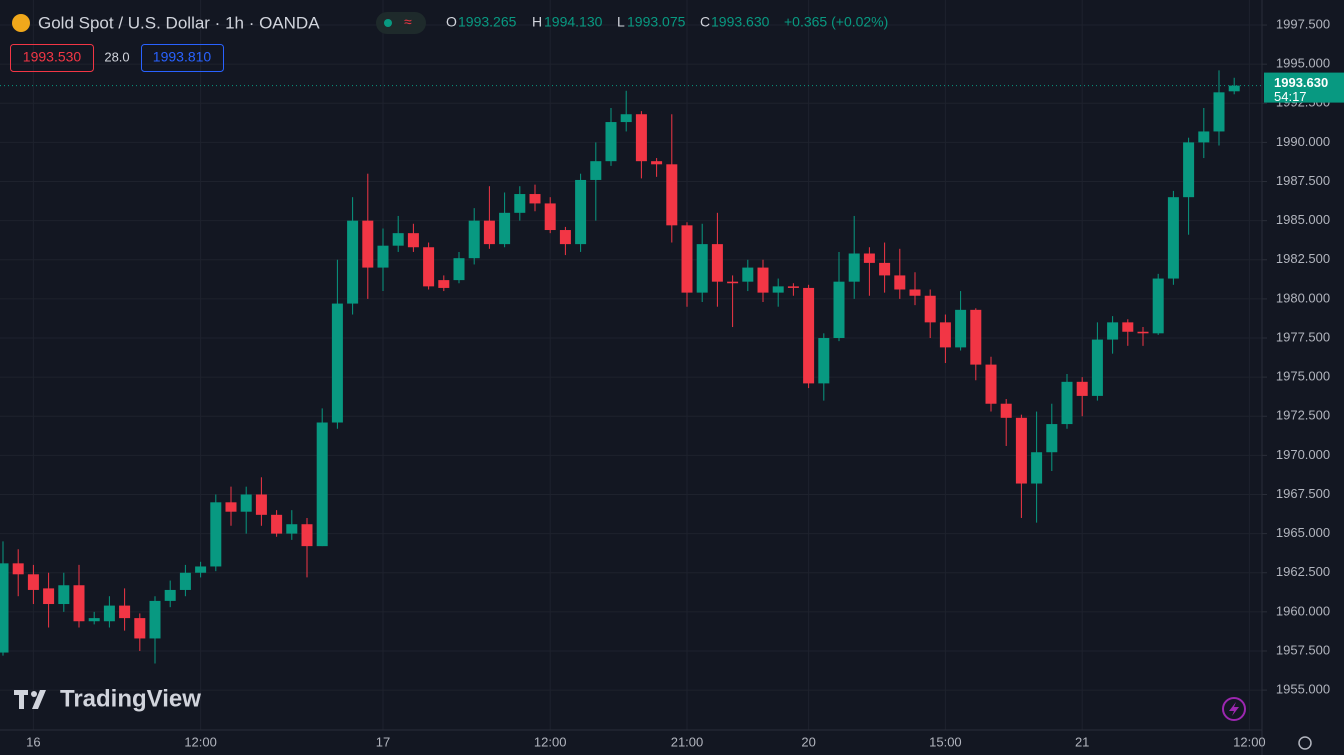 The height and width of the screenshot is (755, 1344). What do you see at coordinates (33, 741) in the screenshot?
I see `x-tick-label: 16` at bounding box center [33, 741].